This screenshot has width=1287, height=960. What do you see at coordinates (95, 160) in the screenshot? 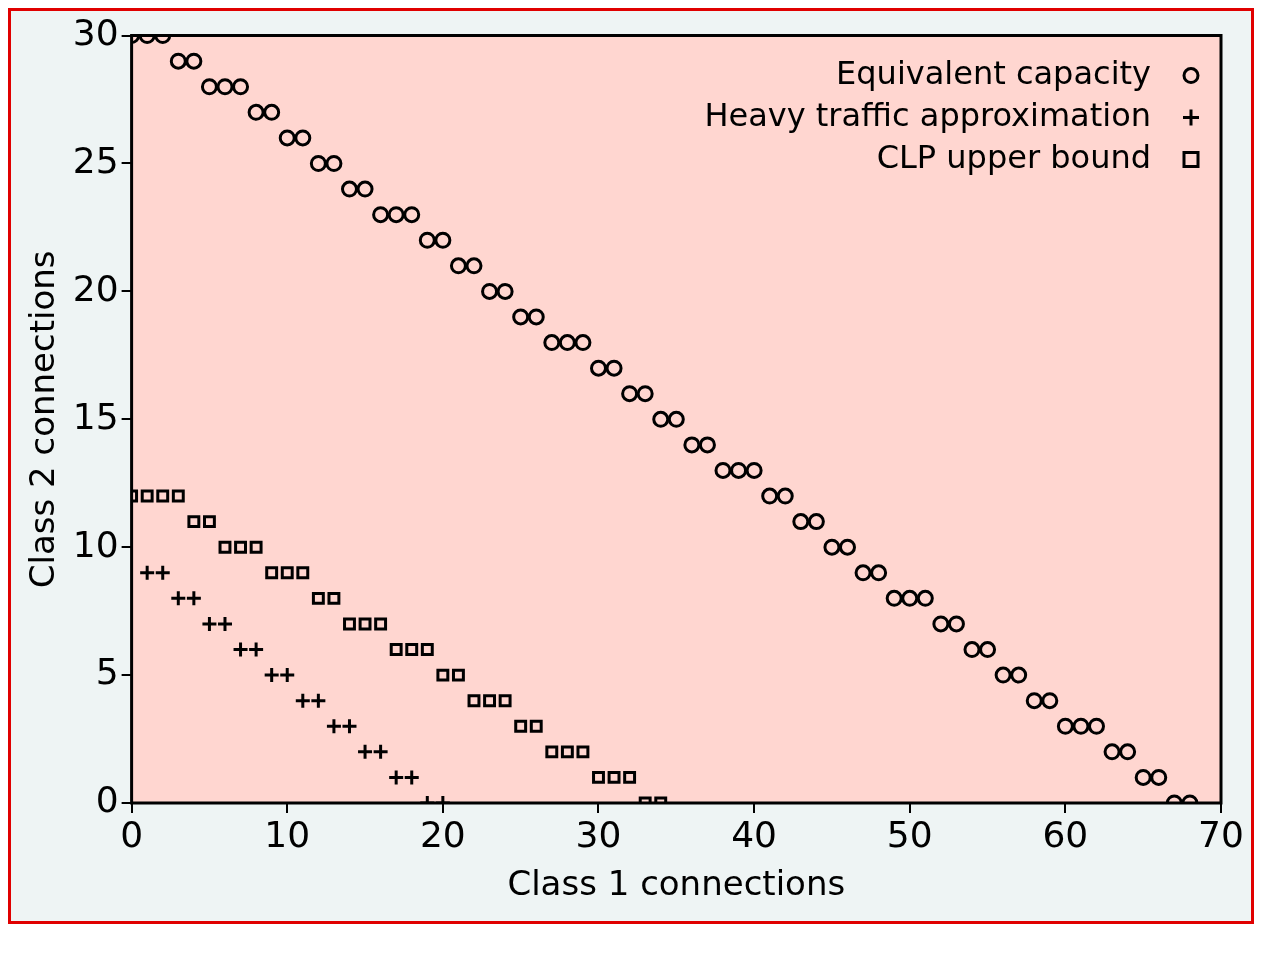
I see `y-tick-label: 25` at bounding box center [95, 160].